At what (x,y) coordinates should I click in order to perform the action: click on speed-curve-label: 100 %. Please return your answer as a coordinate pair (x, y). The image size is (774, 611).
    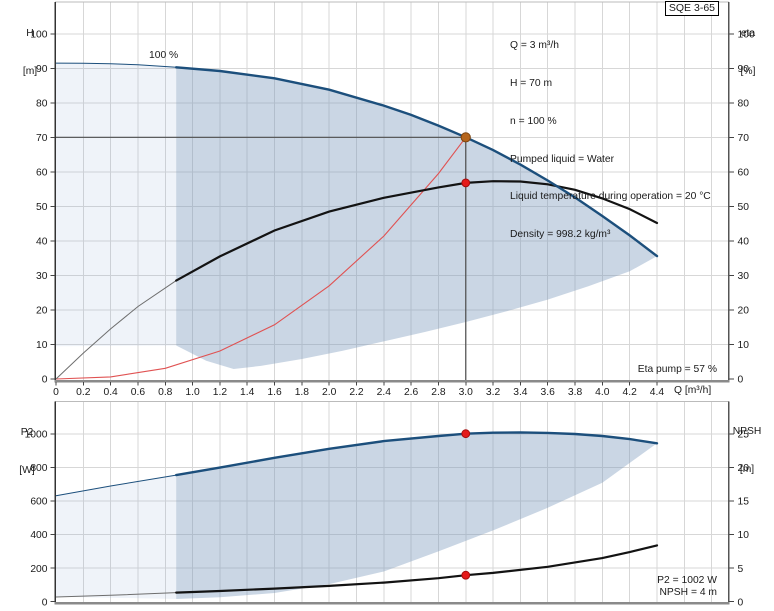
    Looking at the image, I should click on (164, 55).